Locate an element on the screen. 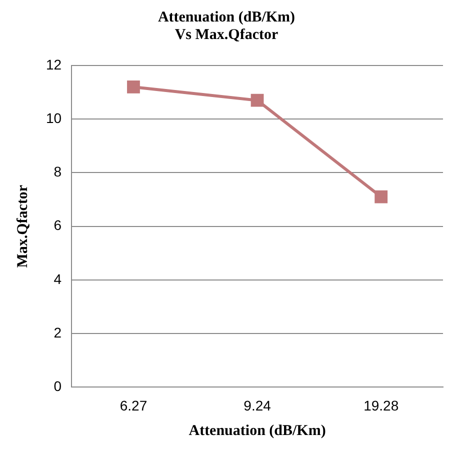 Image resolution: width=463 pixels, height=454 pixels. y-tick-label: 8 is located at coordinates (58, 172).